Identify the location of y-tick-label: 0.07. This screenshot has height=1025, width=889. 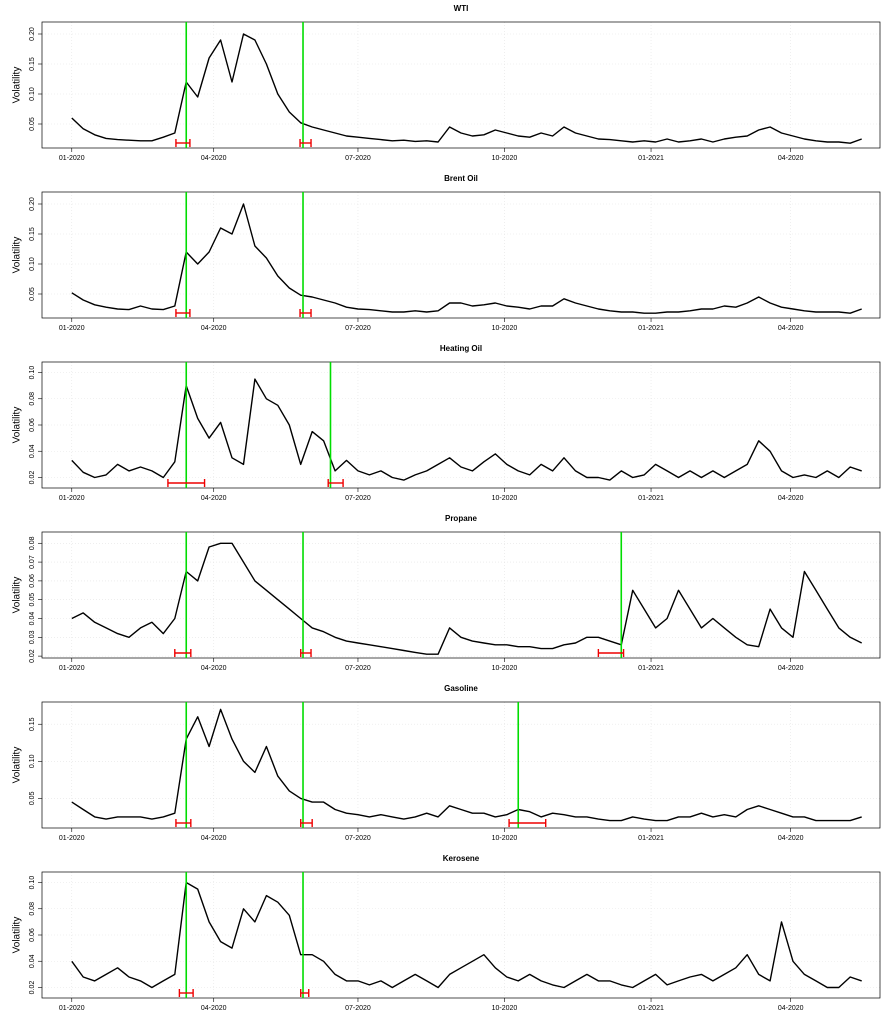
(32, 562).